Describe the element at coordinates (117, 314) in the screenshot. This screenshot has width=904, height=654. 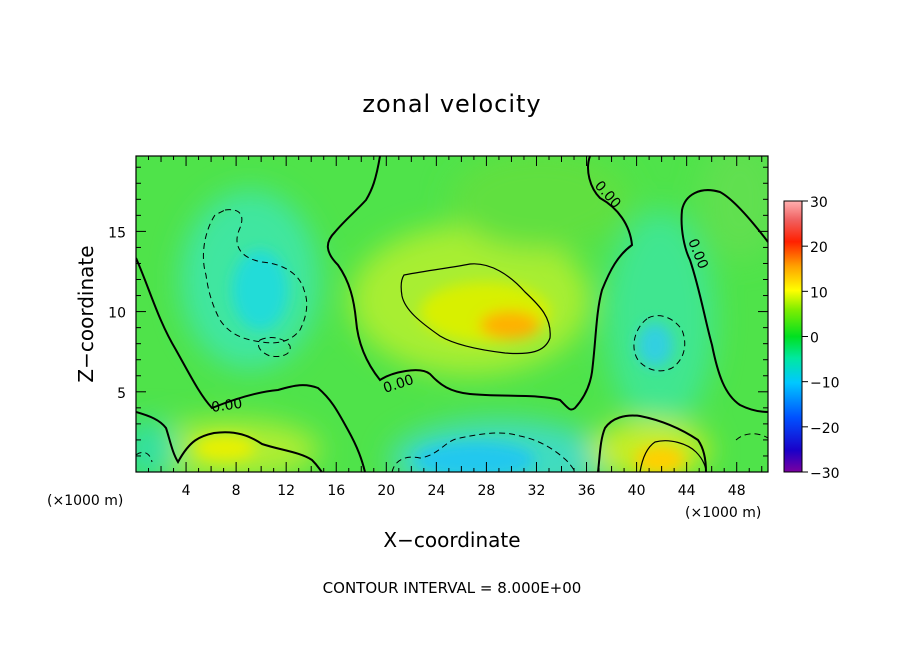
I see `y-tick-label: 10` at that location.